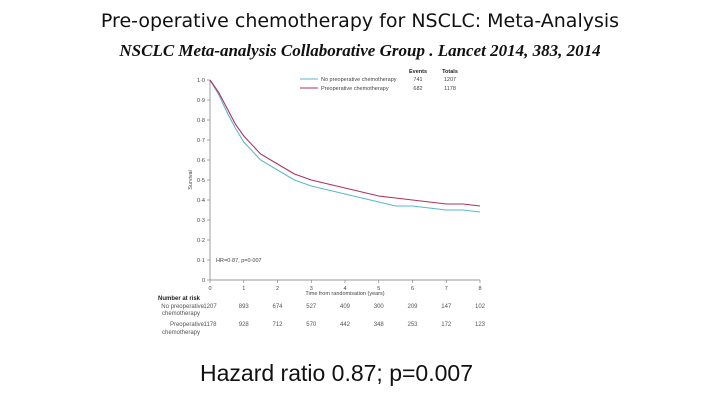 This screenshot has width=720, height=405. What do you see at coordinates (187, 325) in the screenshot?
I see `risk-row-label-preop-1: Preoperative` at bounding box center [187, 325].